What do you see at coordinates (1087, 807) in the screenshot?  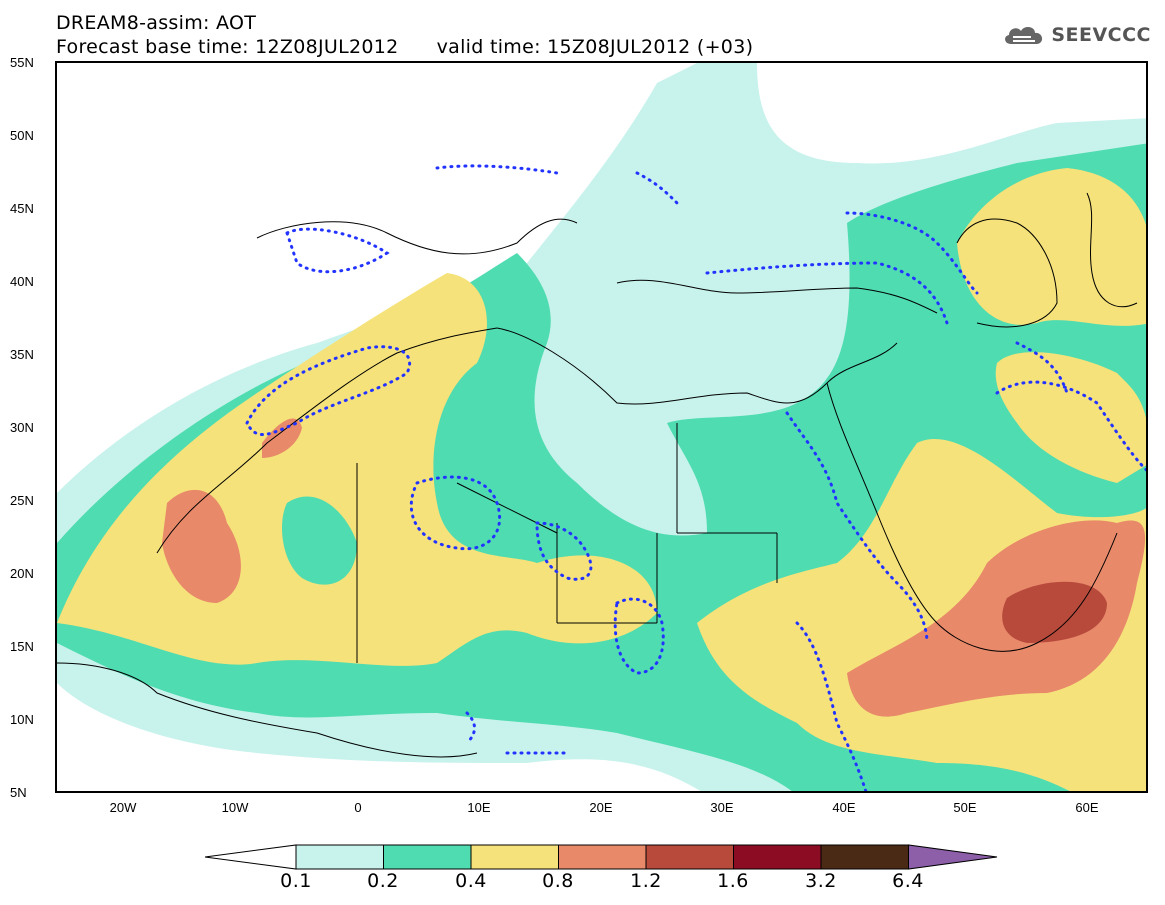 I see `lon-label: 60E` at bounding box center [1087, 807].